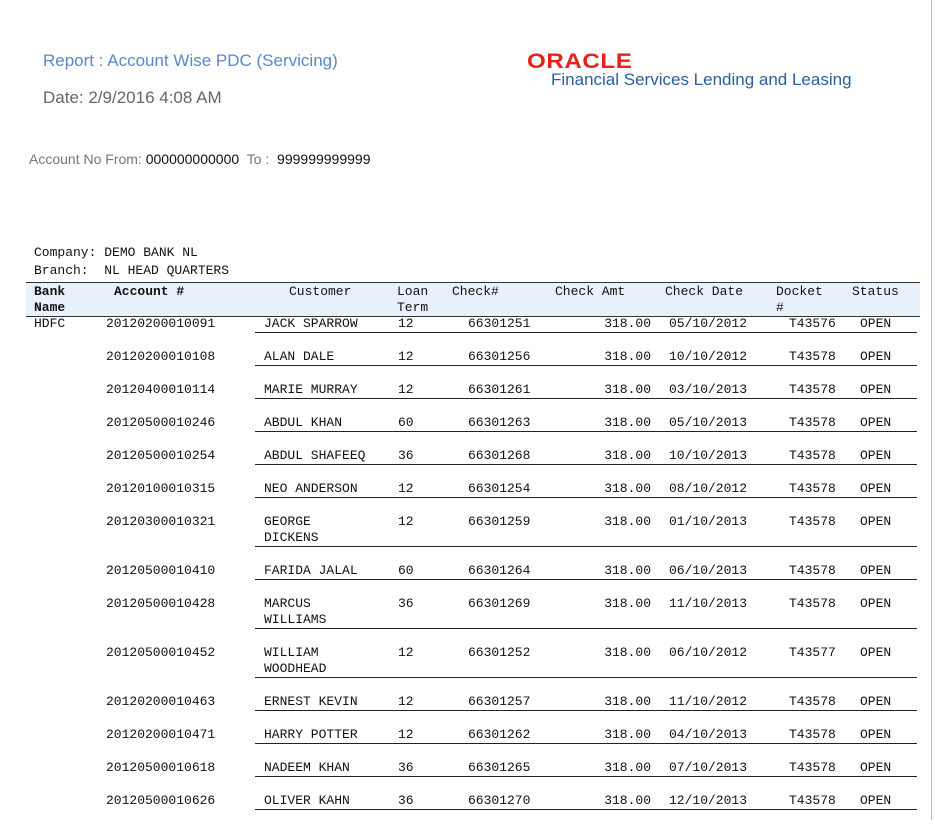 The height and width of the screenshot is (826, 935). I want to click on cell-account: 20120500010410, so click(161, 570).